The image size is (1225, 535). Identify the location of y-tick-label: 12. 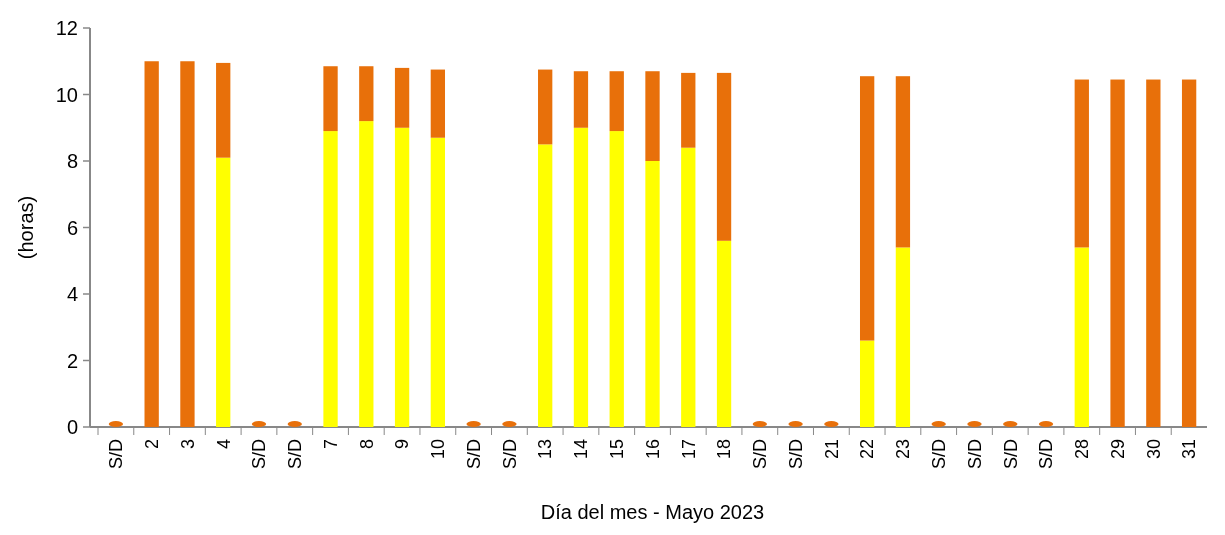
(66, 28).